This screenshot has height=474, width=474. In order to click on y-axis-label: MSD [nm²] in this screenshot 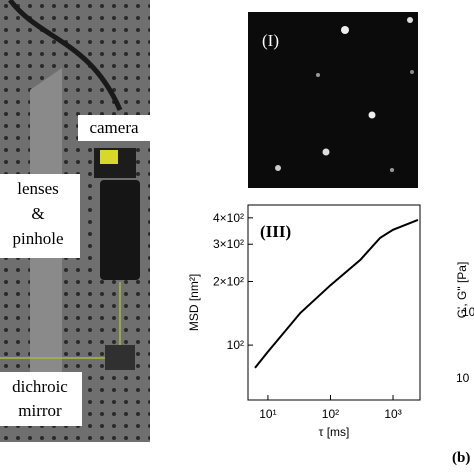, I will do `click(194, 302)`.